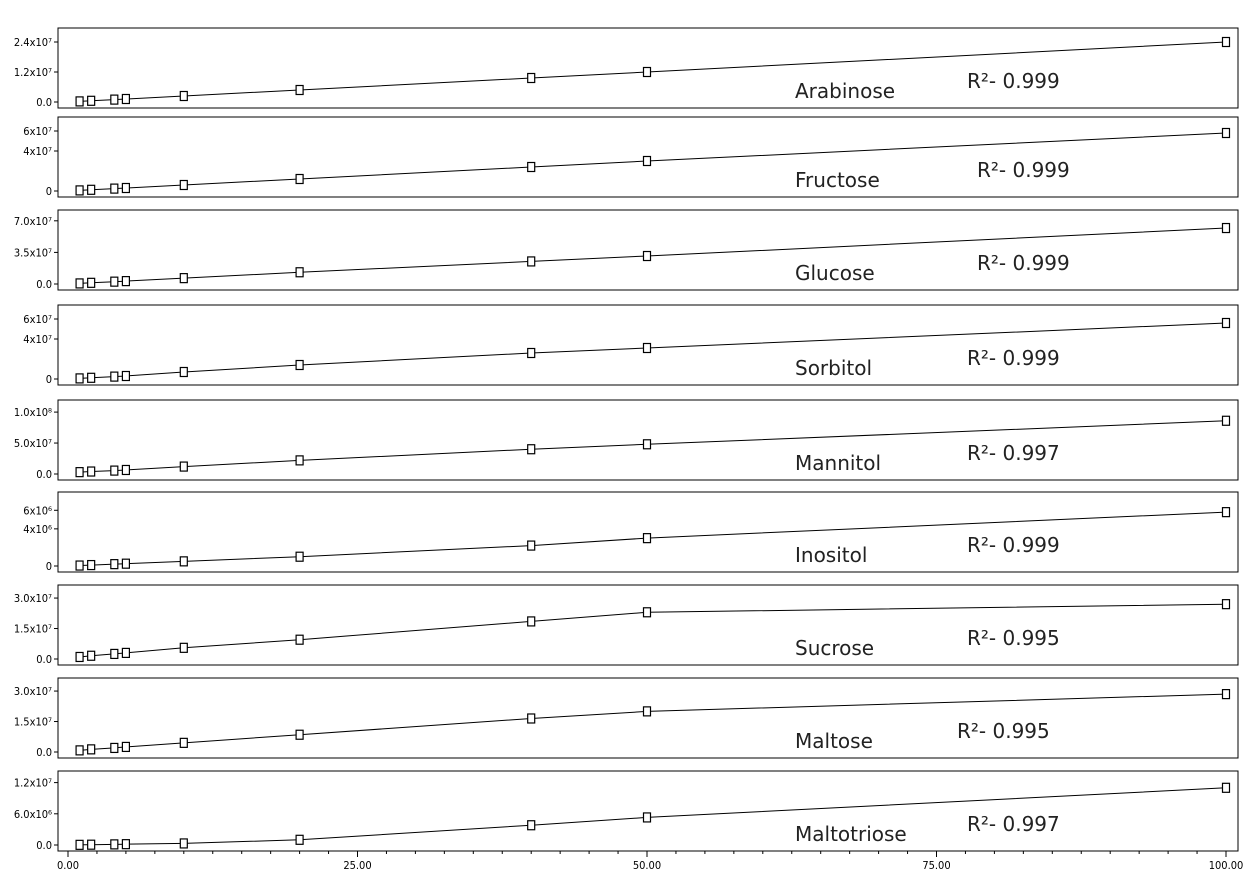  I want to click on panel-name-label: Arabinose, so click(845, 91).